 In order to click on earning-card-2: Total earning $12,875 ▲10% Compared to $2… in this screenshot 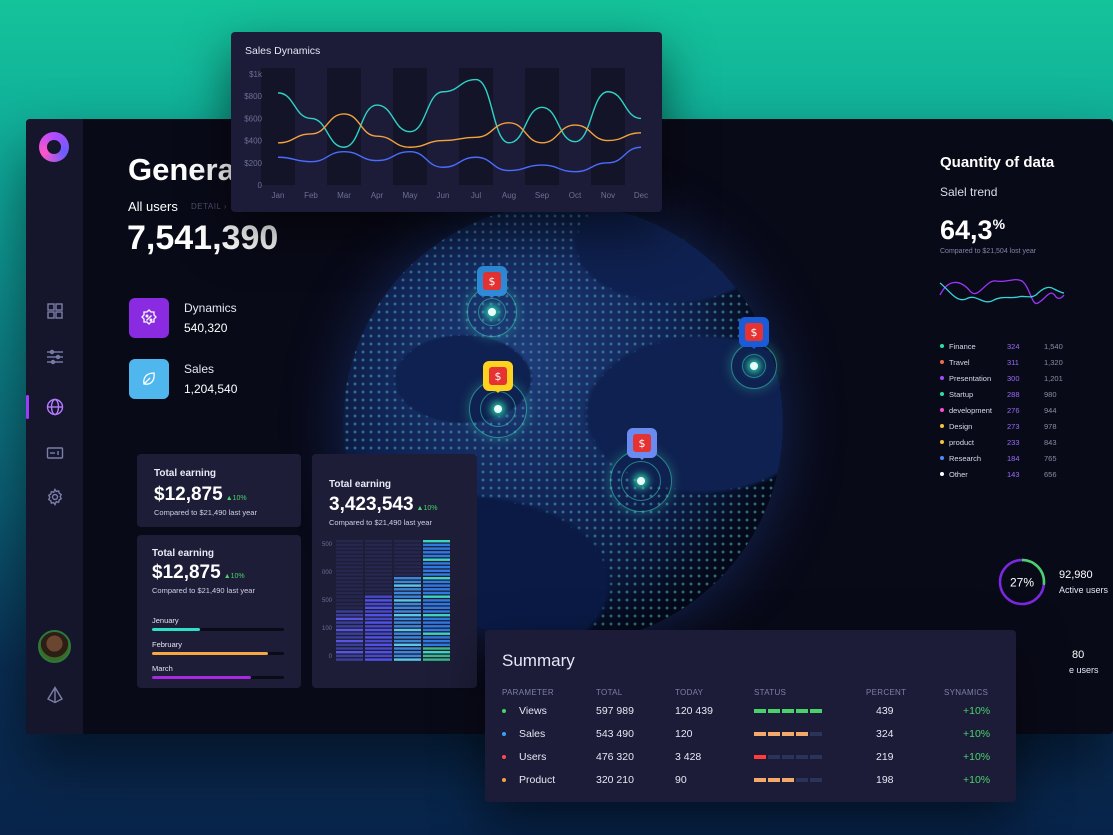, I will do `click(219, 611)`.